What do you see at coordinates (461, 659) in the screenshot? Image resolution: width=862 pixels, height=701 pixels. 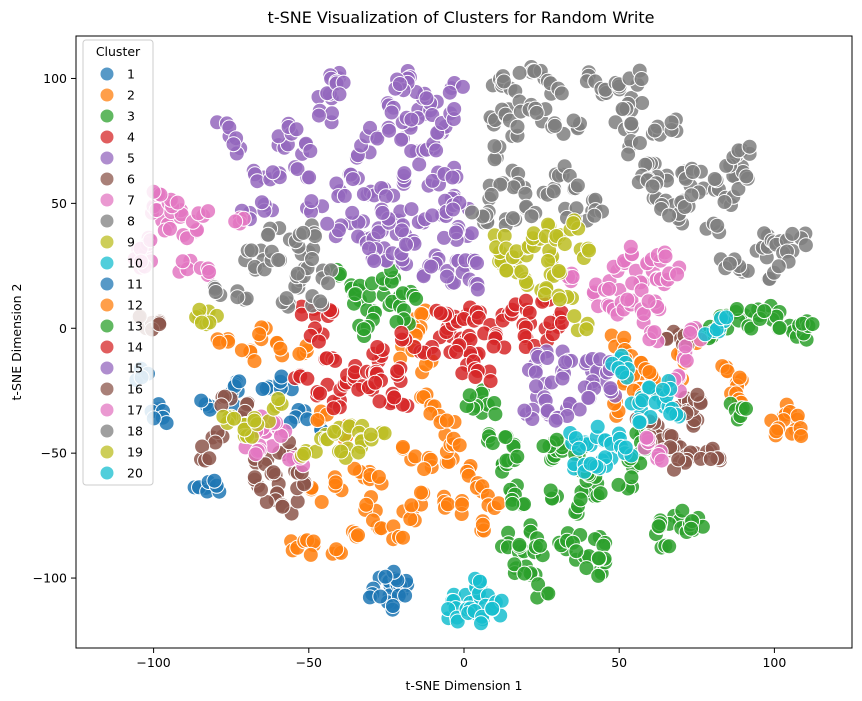 I see `x-axis: −100 −50 0 50 100` at bounding box center [461, 659].